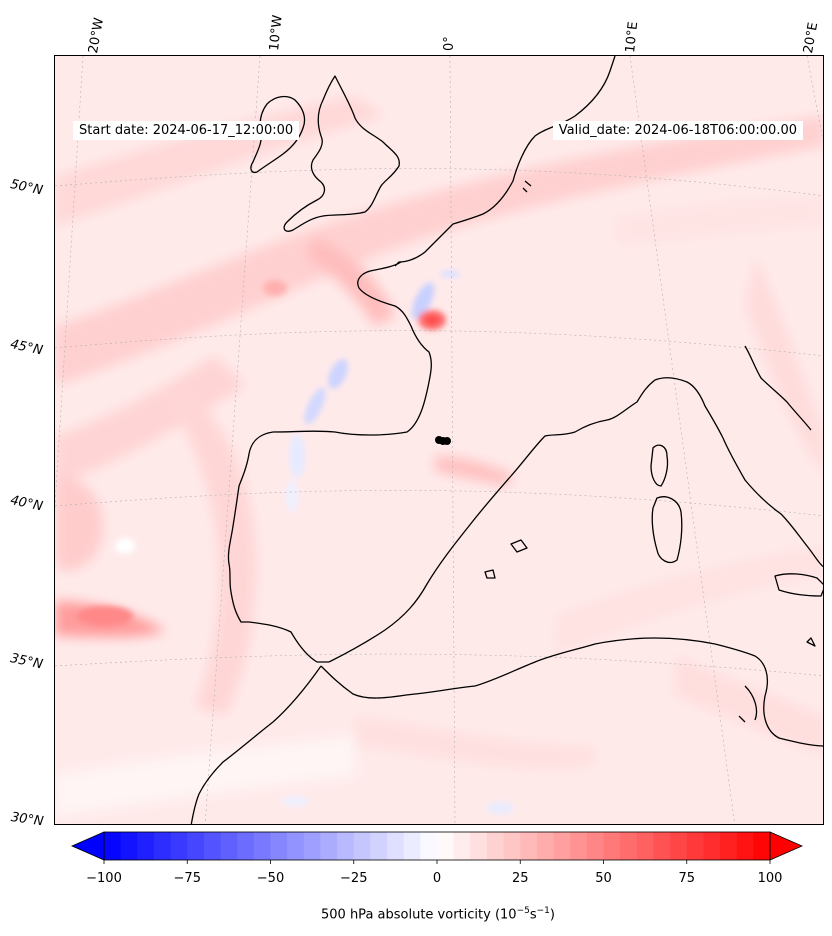  Describe the element at coordinates (523, 911) in the screenshot. I see `colorbar-label-exp1: −5` at that location.